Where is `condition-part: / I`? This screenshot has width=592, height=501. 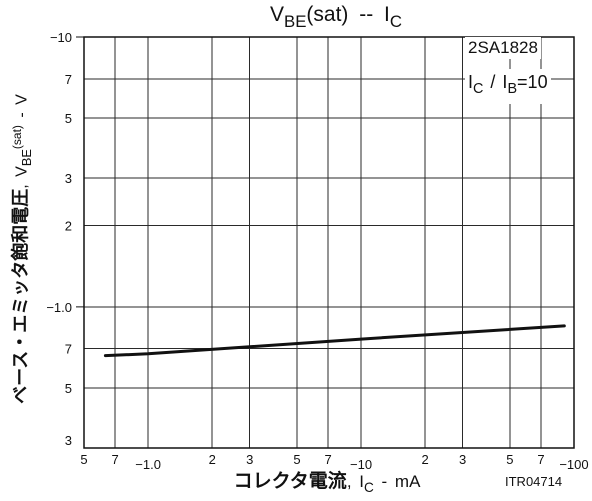 condition-part: / I is located at coordinates (495, 82).